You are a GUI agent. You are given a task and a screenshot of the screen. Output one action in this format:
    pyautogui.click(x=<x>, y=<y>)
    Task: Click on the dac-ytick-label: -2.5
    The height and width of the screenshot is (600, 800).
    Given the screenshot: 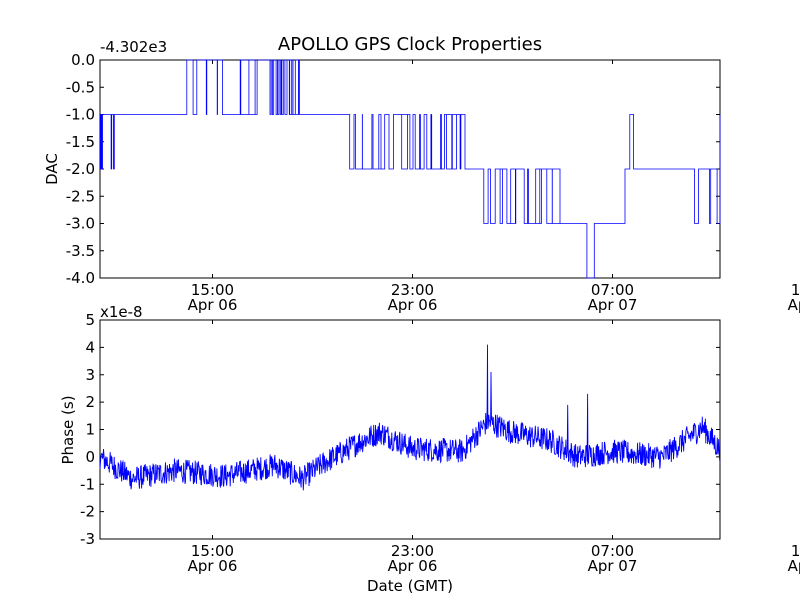 What is the action you would take?
    pyautogui.click(x=80, y=196)
    